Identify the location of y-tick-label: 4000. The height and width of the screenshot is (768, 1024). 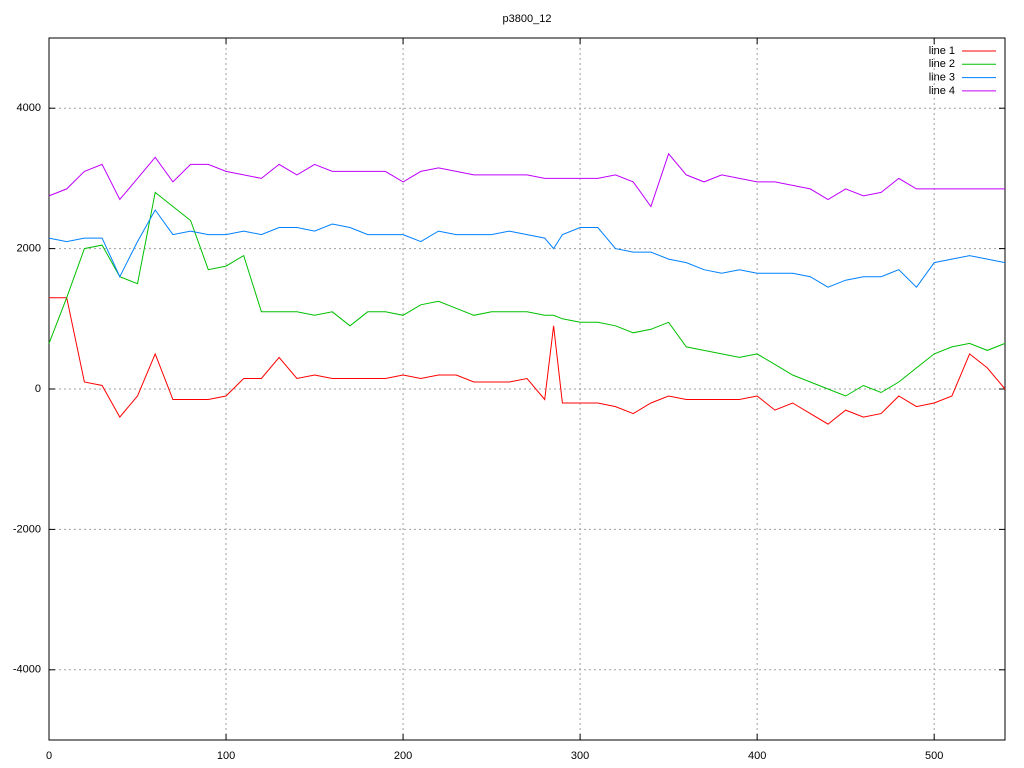
(29, 108).